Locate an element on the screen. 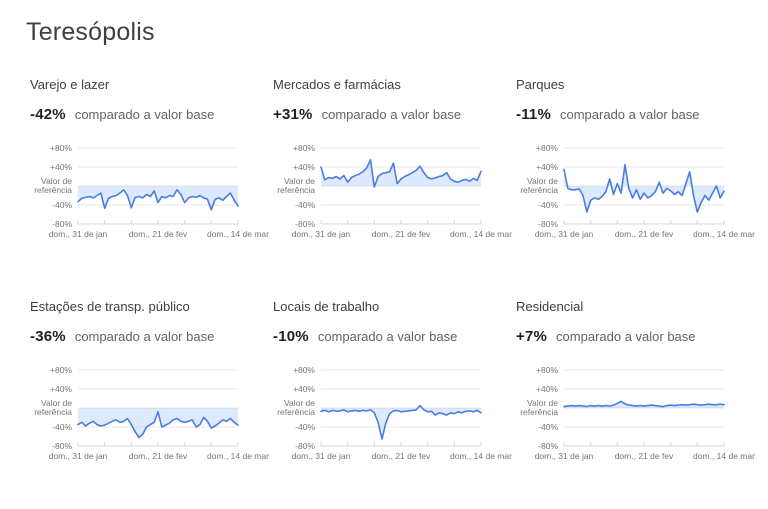 Image resolution: width=768 pixels, height=509 pixels. chart-delta-value: +7% is located at coordinates (532, 336).